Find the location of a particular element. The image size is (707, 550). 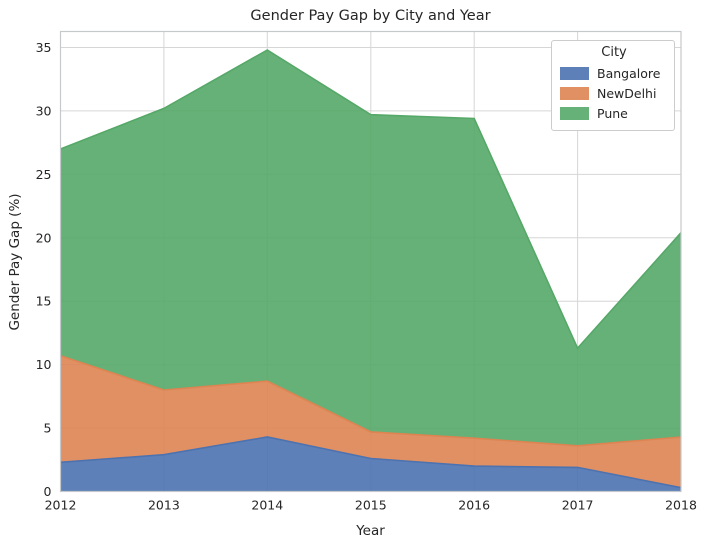

legend-title: City is located at coordinates (614, 52).